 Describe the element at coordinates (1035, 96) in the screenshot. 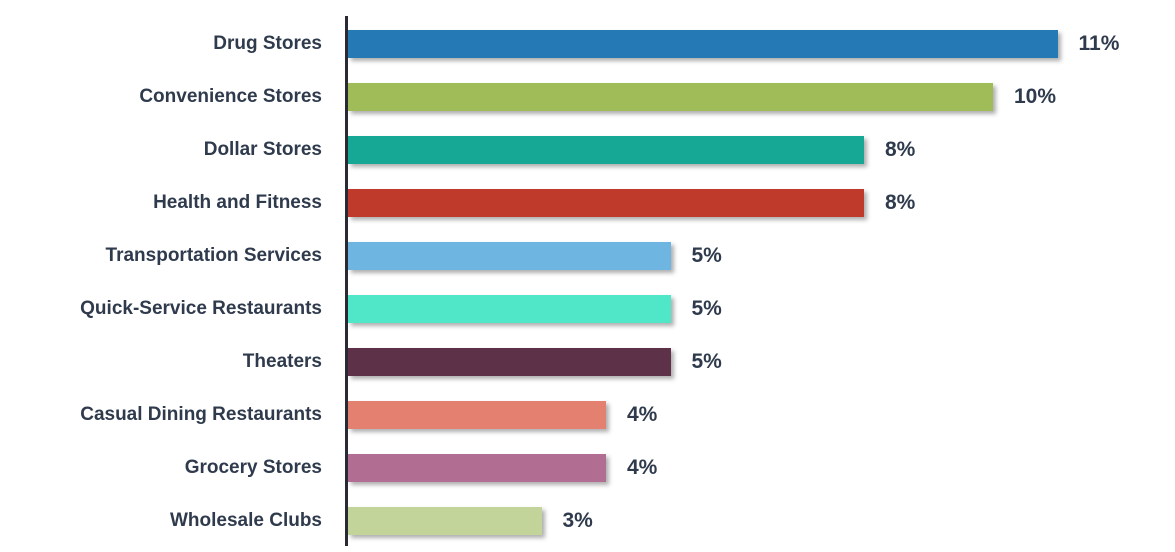

I see `value-label: 10%` at that location.